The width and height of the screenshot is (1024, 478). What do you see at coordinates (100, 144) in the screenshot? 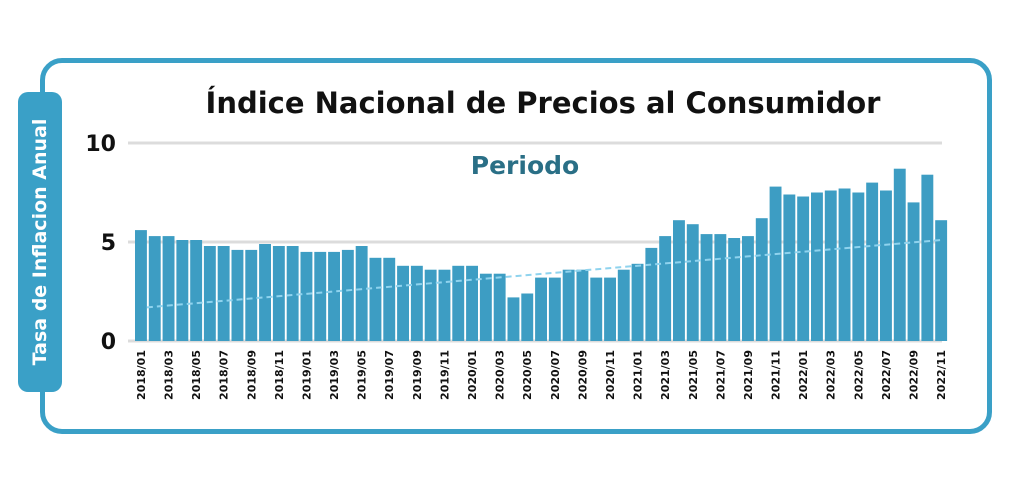
I see `y-tick-label: 10` at bounding box center [100, 144].